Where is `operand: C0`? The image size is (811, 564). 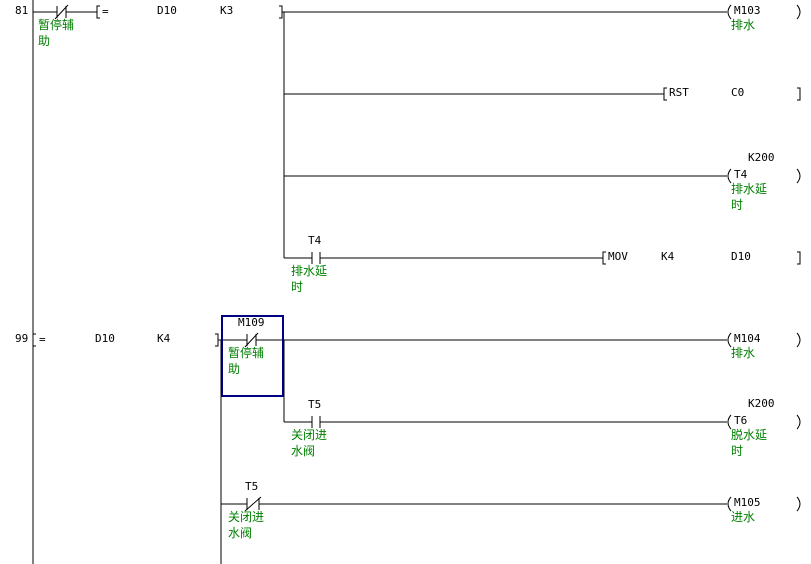 operand: C0 is located at coordinates (738, 92).